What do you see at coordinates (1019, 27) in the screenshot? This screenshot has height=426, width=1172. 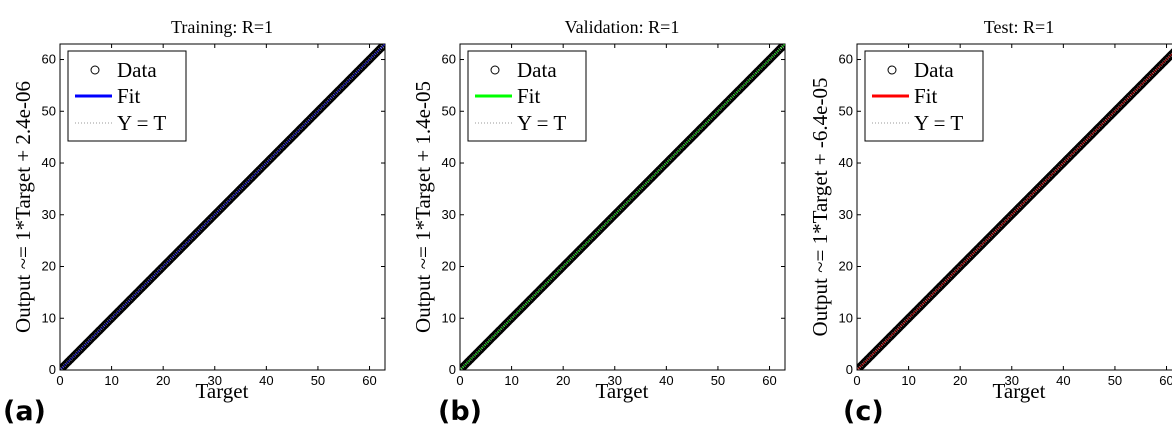 I see `chart-title: Test: R=1` at bounding box center [1019, 27].